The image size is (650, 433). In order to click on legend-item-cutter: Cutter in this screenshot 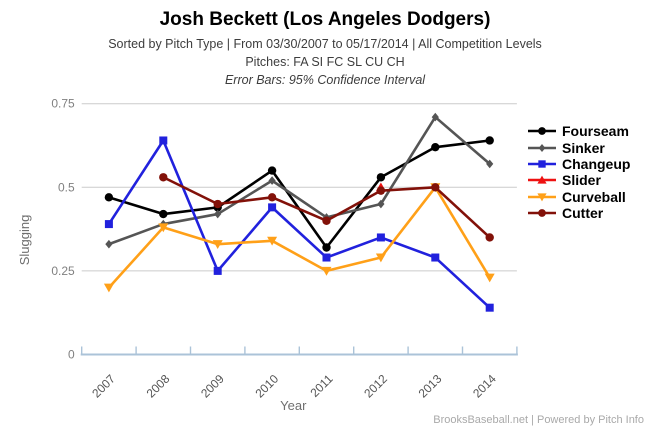, I will do `click(578, 213)`.